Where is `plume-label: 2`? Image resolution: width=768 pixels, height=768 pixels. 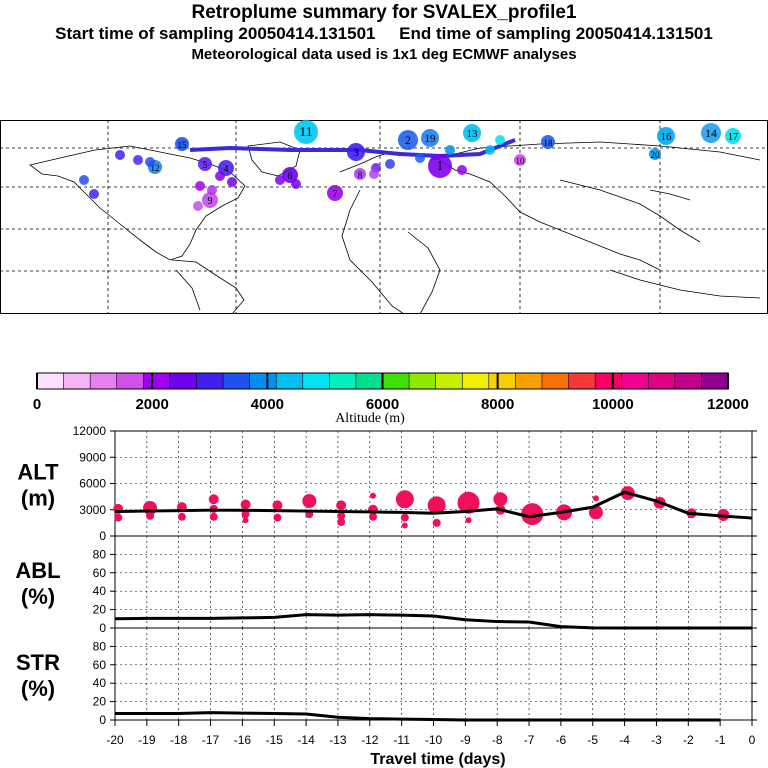 plume-label: 2 is located at coordinates (408, 140).